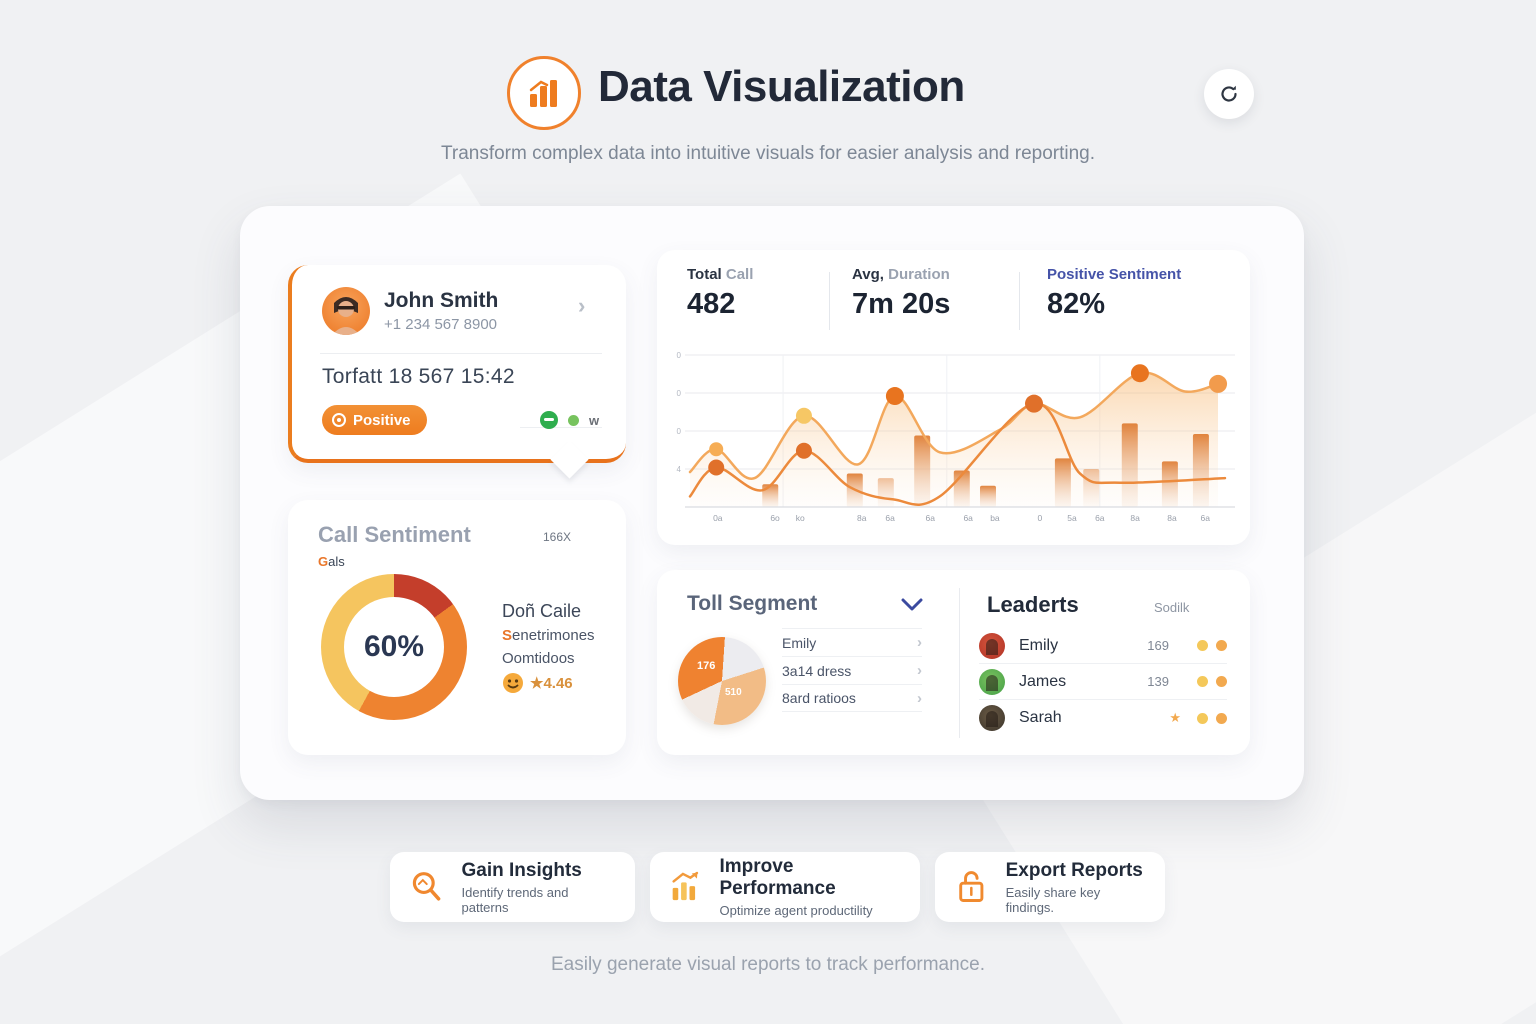  Describe the element at coordinates (722, 681) in the screenshot. I see `segment-pie-chart: 176 510` at that location.